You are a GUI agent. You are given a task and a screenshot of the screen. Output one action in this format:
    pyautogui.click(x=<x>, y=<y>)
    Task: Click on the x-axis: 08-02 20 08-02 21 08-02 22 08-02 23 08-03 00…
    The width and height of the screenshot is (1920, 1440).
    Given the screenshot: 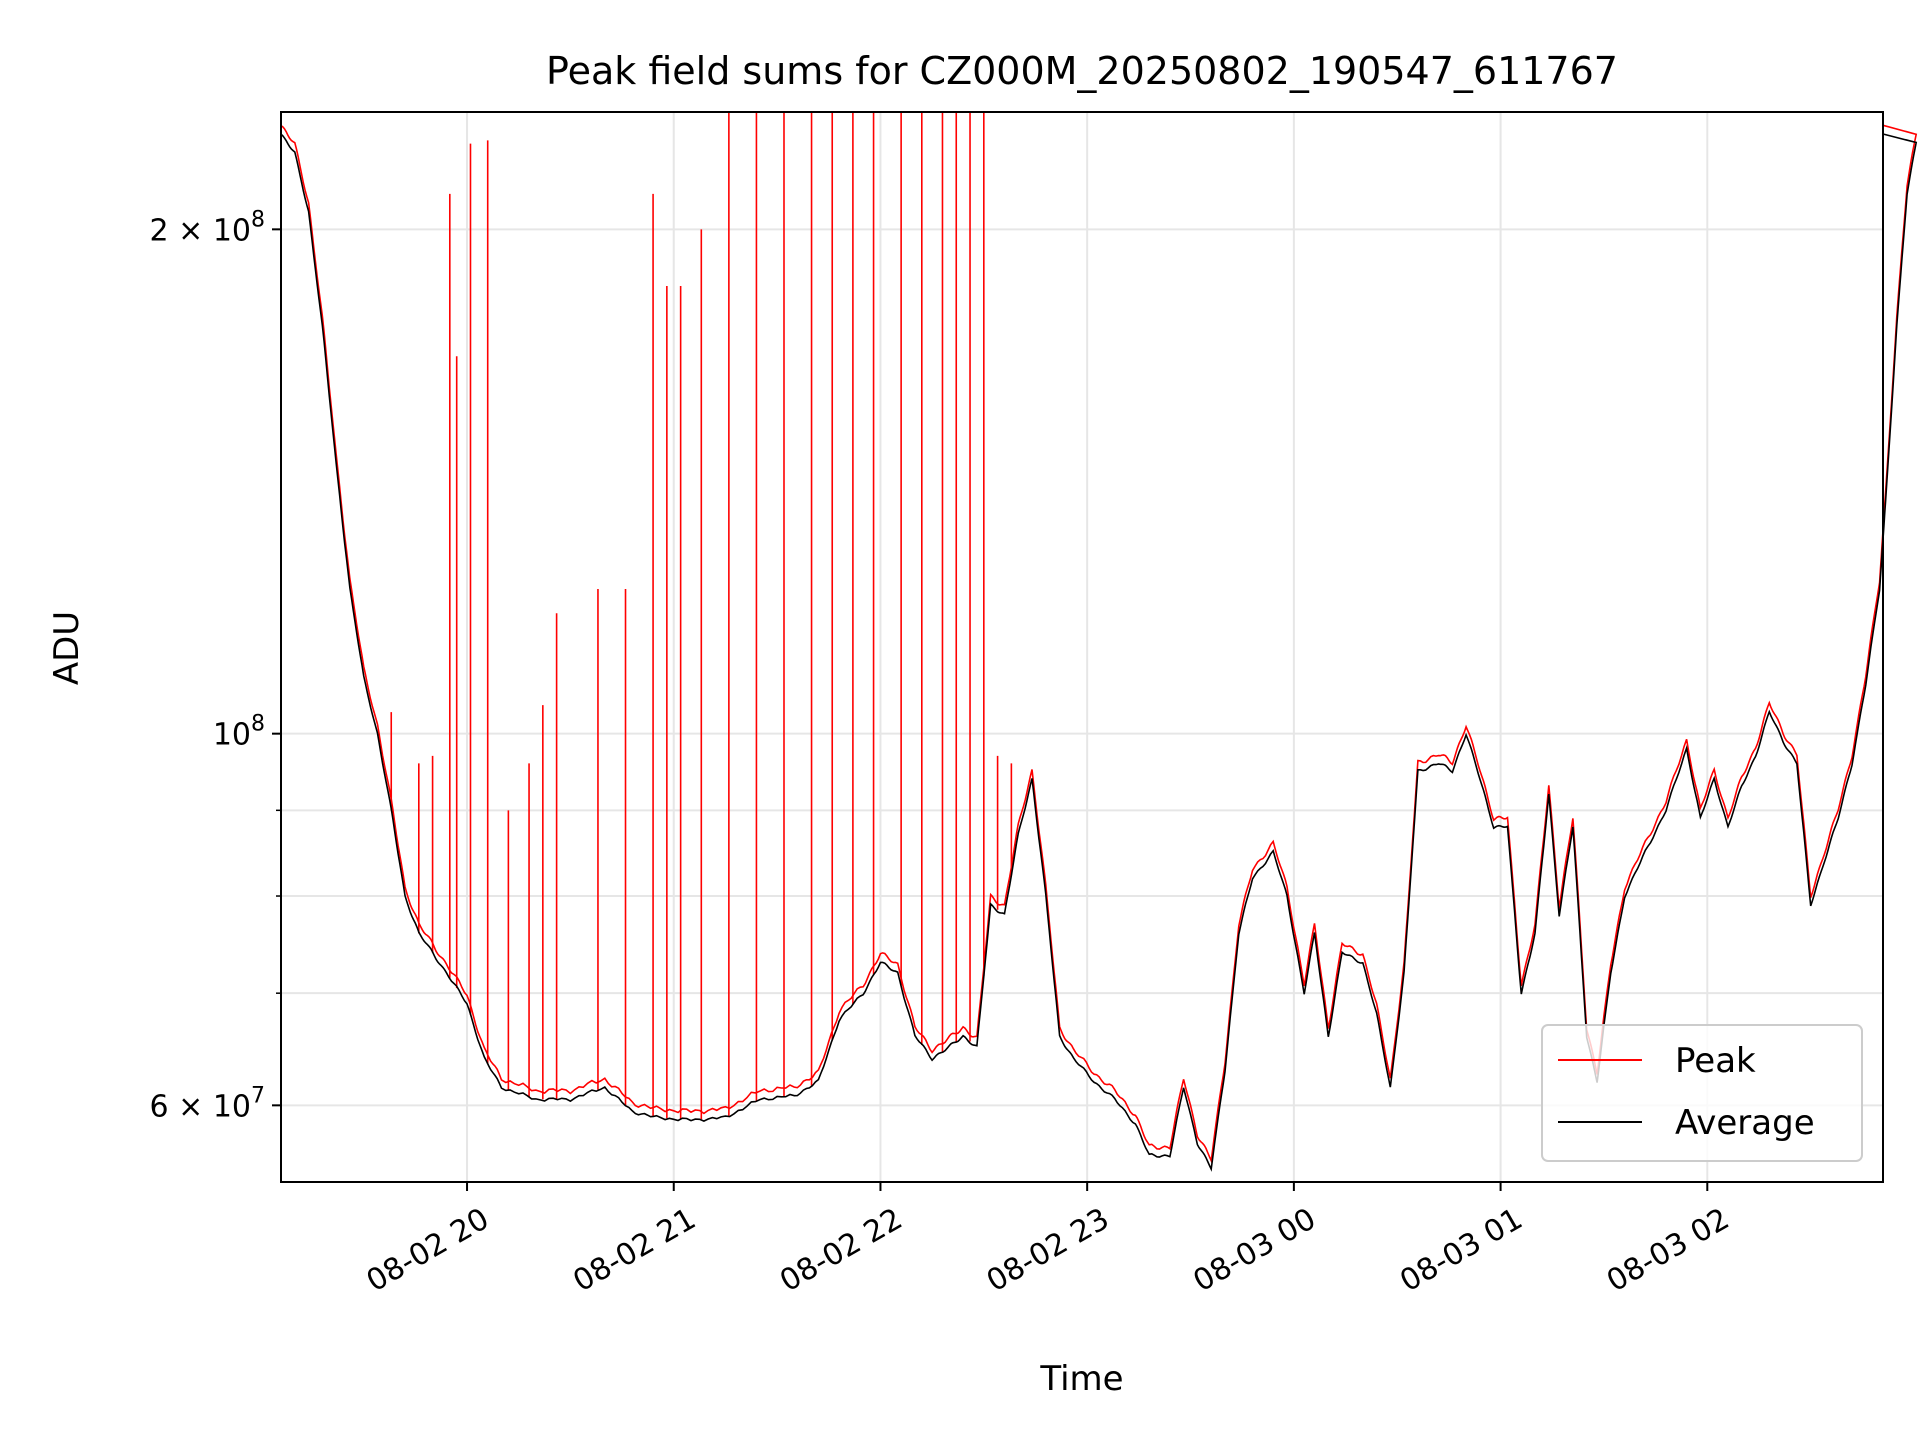 What is the action you would take?
    pyautogui.click(x=1048, y=1240)
    